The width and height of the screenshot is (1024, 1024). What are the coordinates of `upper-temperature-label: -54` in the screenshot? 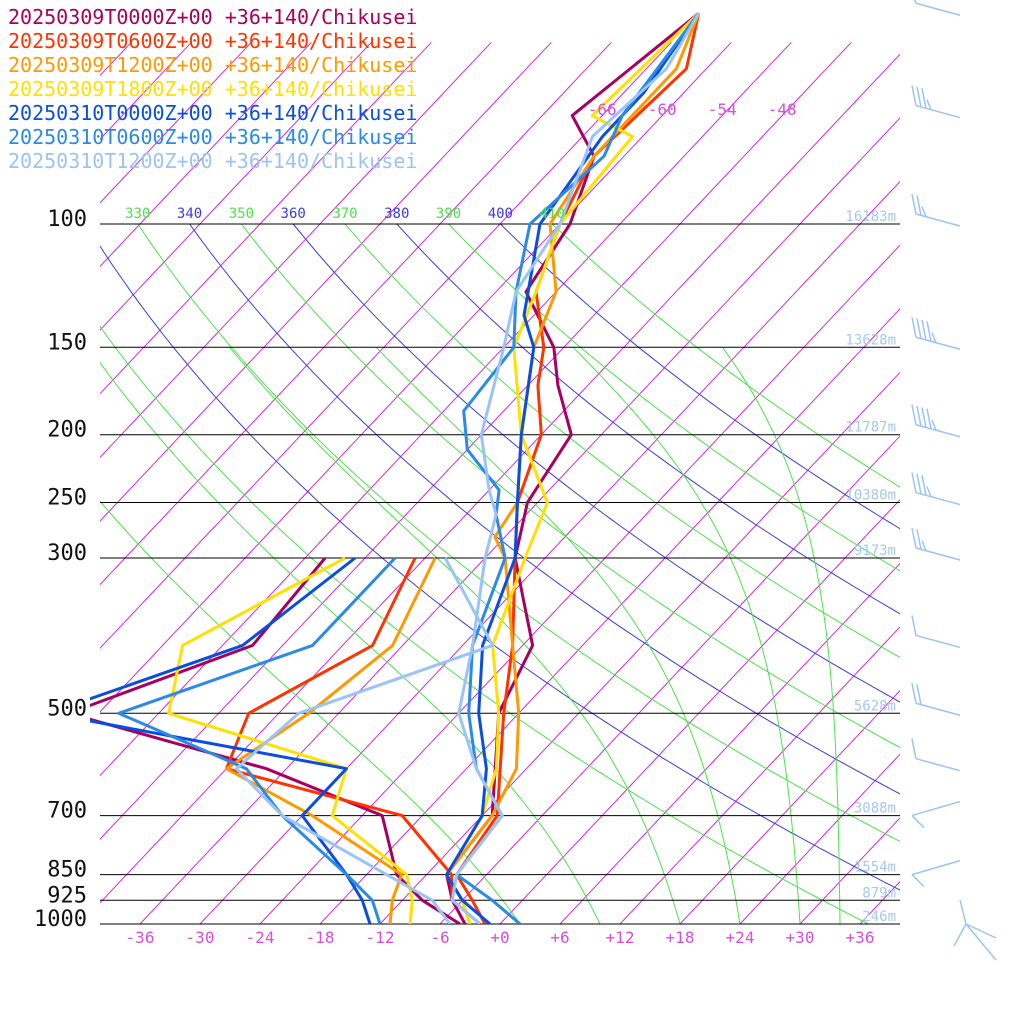 It's located at (722, 109).